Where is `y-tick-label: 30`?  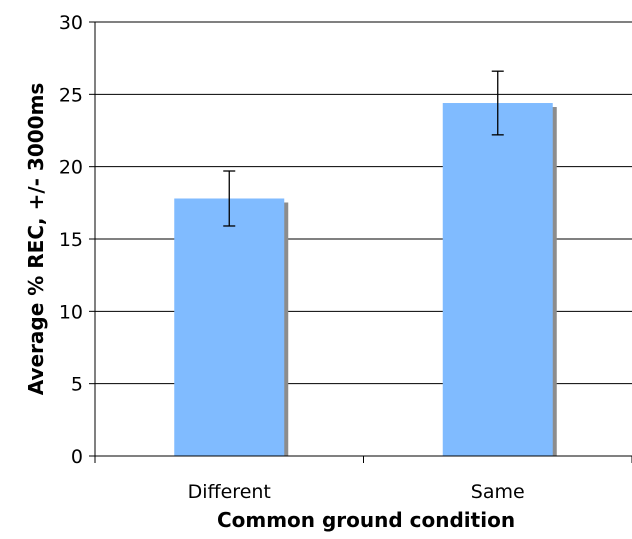 y-tick-label: 30 is located at coordinates (71, 23).